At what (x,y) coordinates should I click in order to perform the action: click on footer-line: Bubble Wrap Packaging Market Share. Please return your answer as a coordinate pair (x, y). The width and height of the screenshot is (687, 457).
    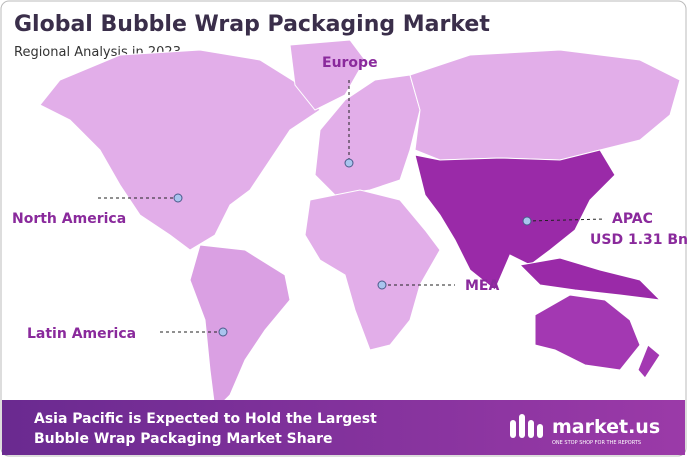
    Looking at the image, I should click on (183, 439).